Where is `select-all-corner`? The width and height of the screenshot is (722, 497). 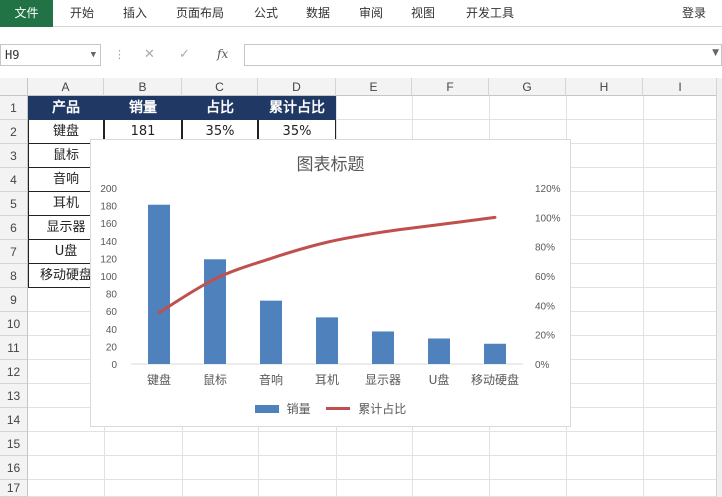
select-all-corner is located at coordinates (14, 87).